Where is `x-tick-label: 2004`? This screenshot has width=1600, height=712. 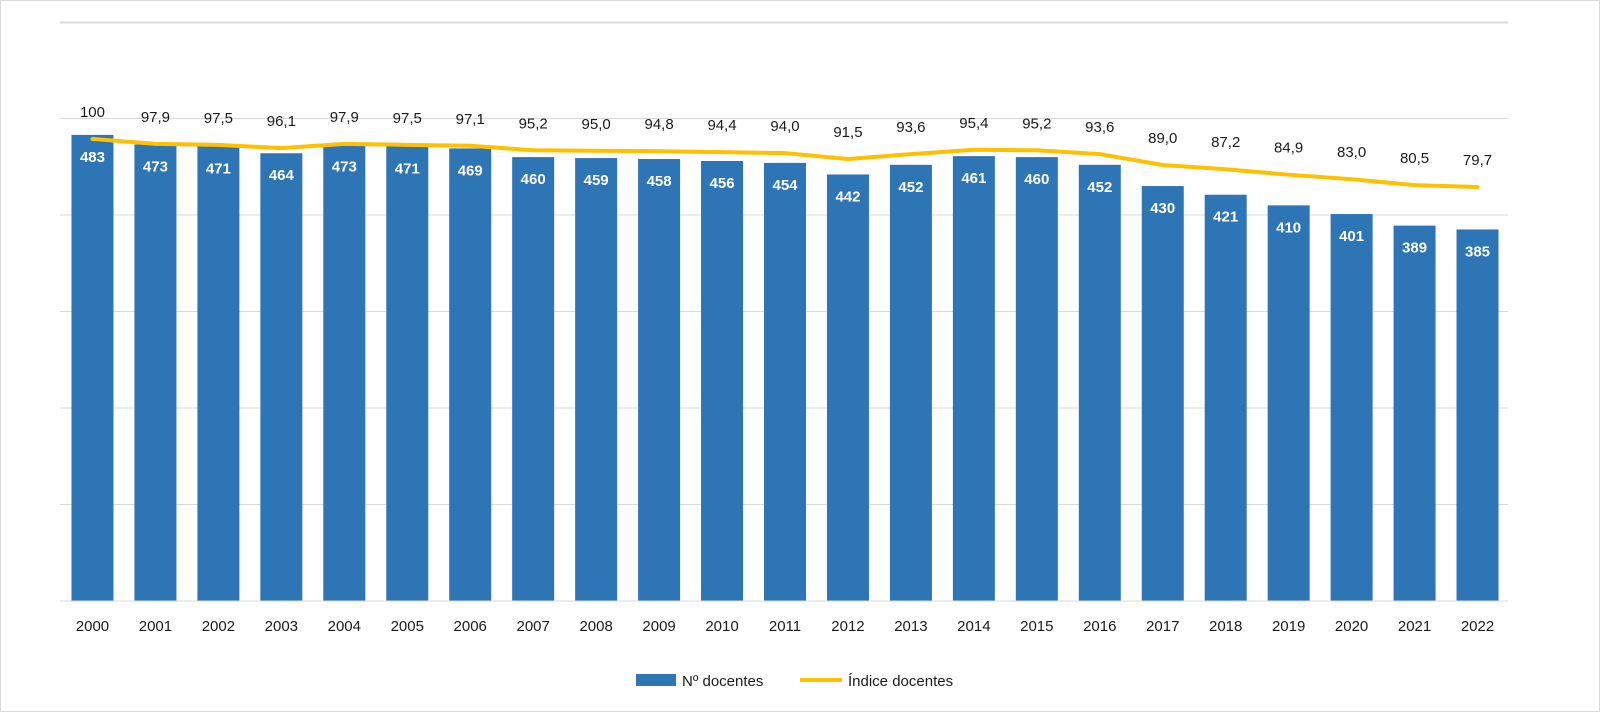
x-tick-label: 2004 is located at coordinates (344, 626).